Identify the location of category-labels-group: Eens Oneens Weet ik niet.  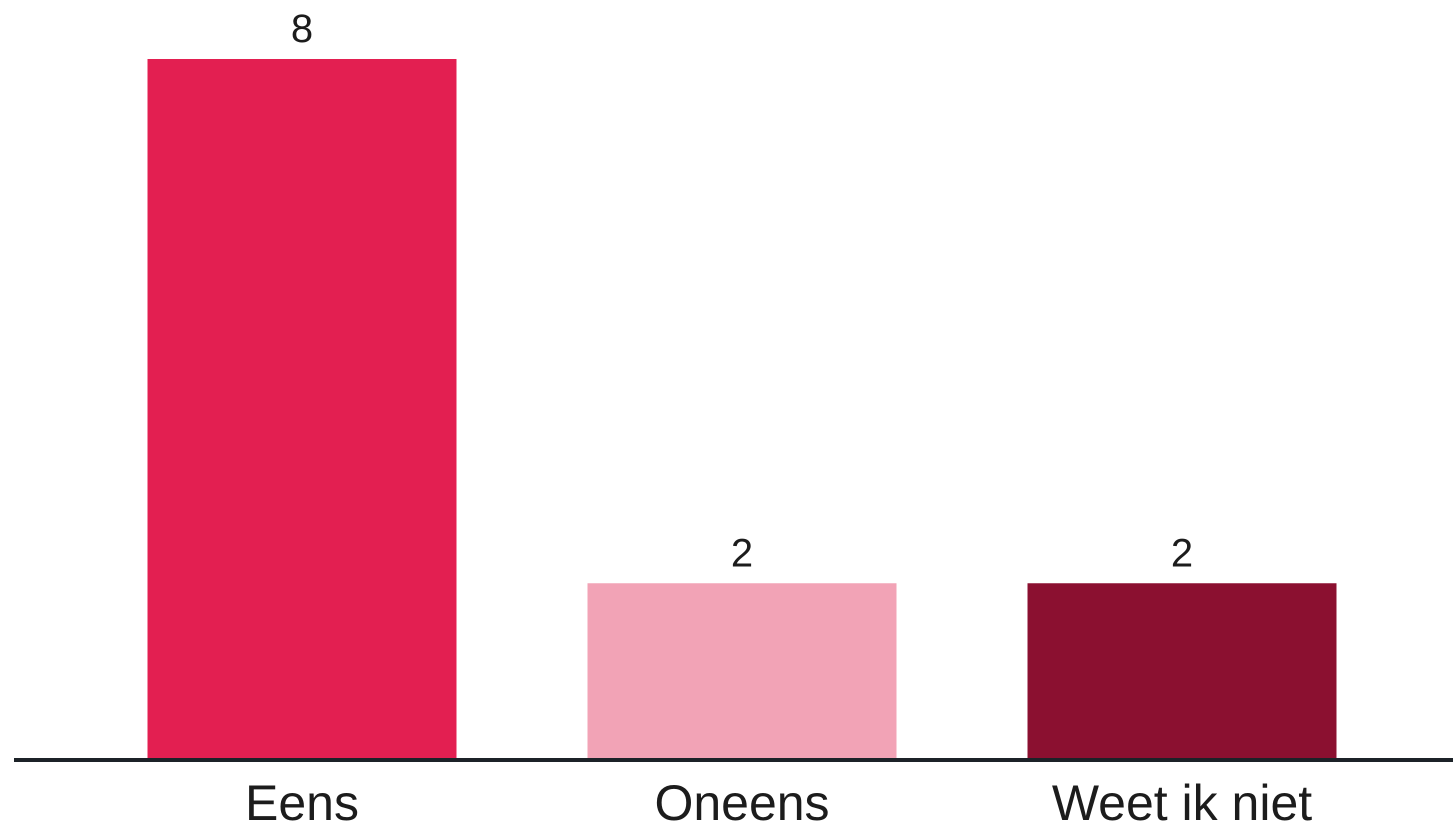
(778, 800).